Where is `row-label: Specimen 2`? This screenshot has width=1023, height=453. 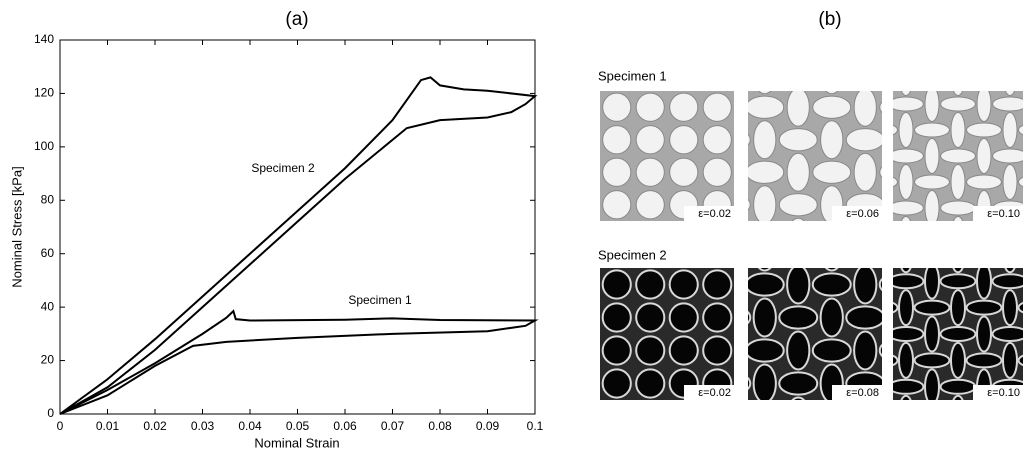
row-label: Specimen 2 is located at coordinates (632, 254).